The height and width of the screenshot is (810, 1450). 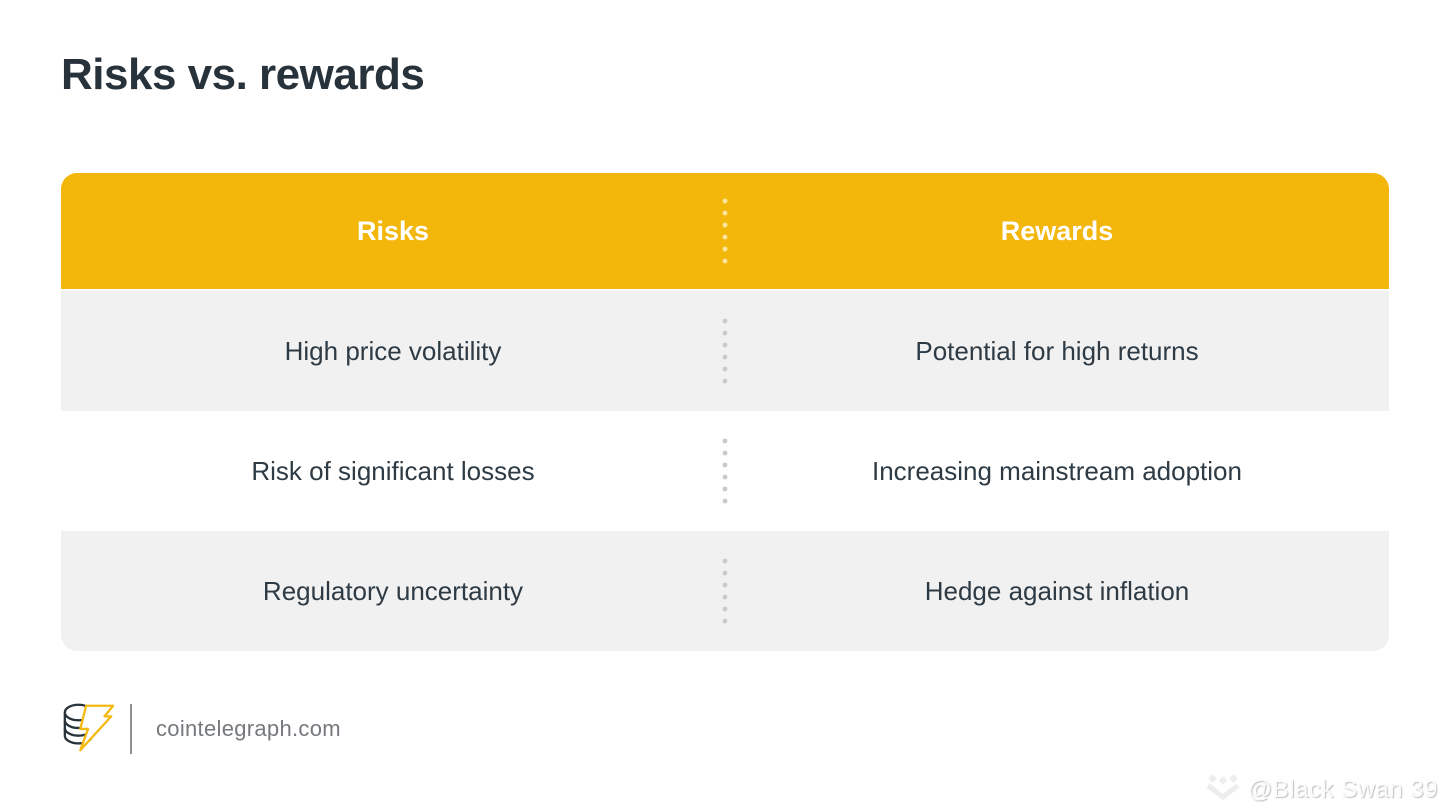 What do you see at coordinates (131, 729) in the screenshot?
I see `footer-divider` at bounding box center [131, 729].